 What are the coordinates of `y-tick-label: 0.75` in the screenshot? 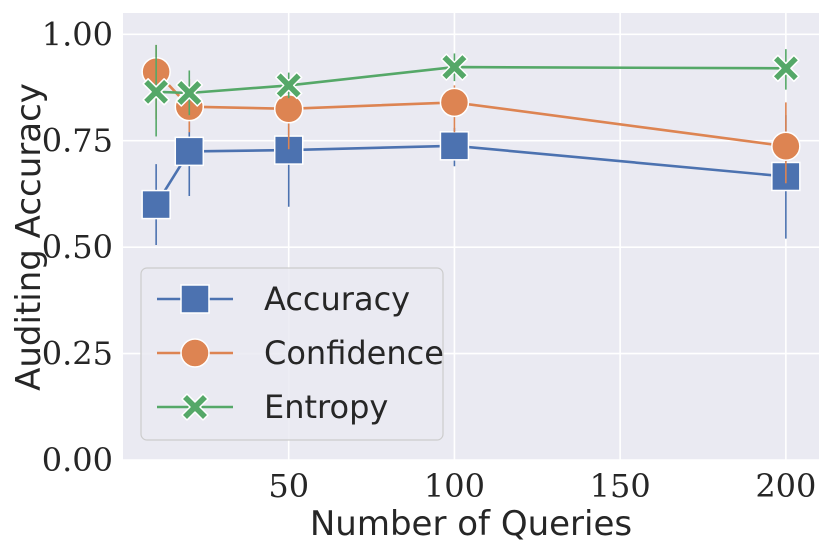 It's located at (77, 141).